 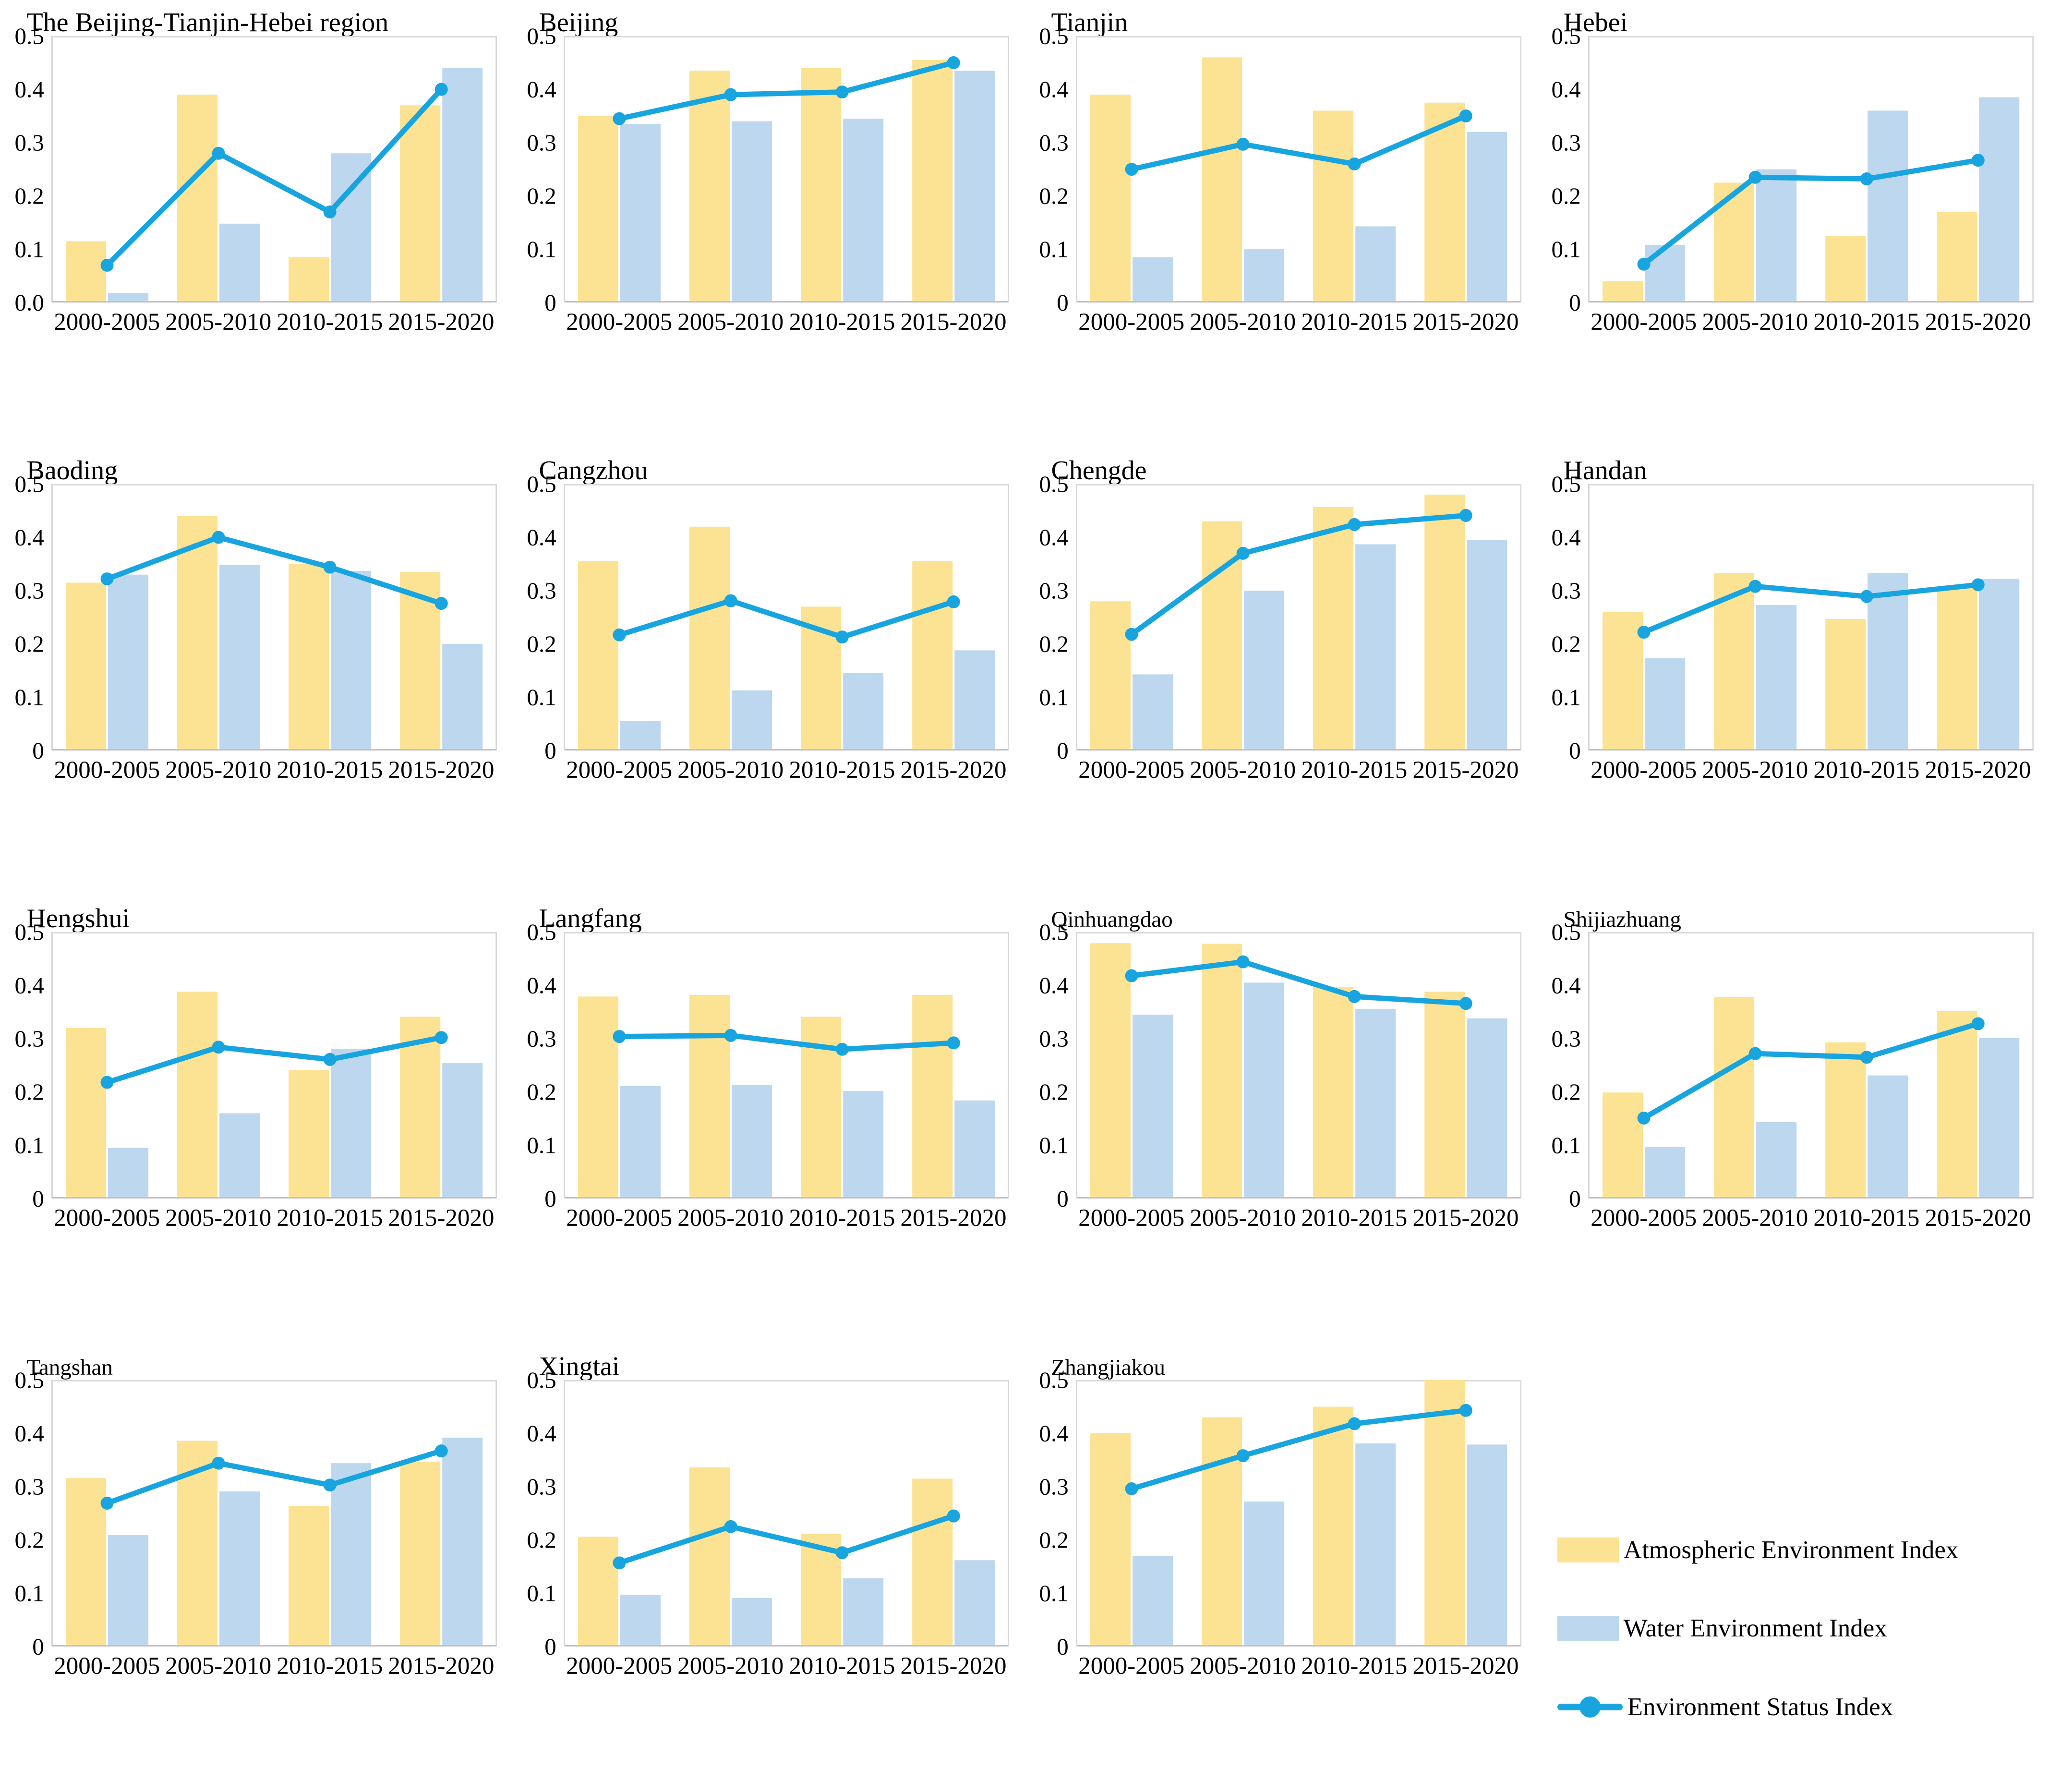 What do you see at coordinates (1590, 1707) in the screenshot?
I see `legend-line-dot` at bounding box center [1590, 1707].